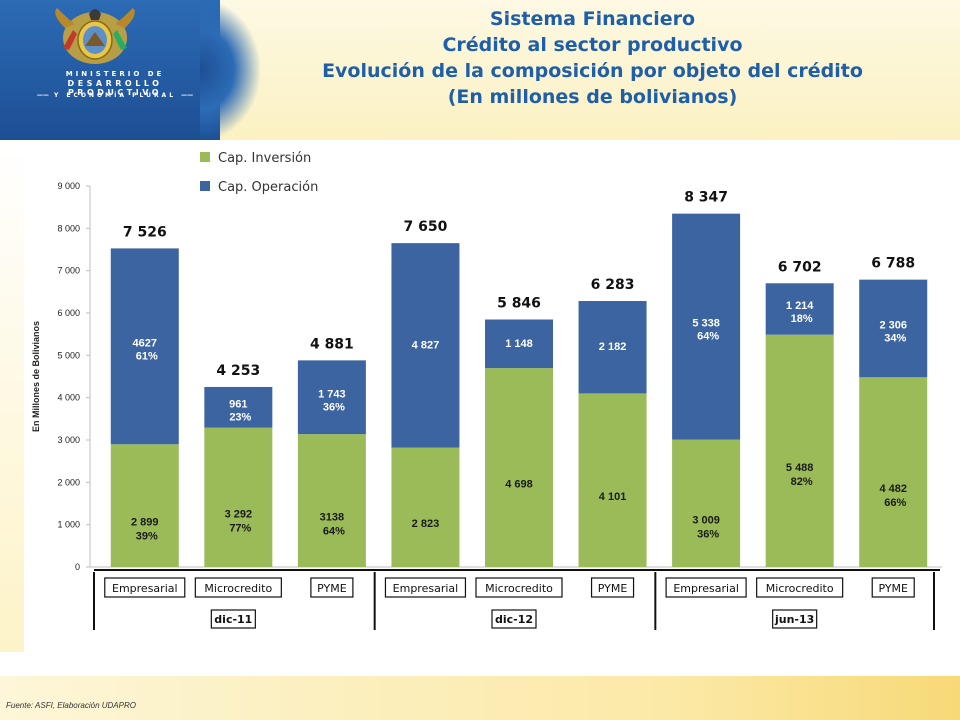  I want to click on period-label: jun-13, so click(794, 619).